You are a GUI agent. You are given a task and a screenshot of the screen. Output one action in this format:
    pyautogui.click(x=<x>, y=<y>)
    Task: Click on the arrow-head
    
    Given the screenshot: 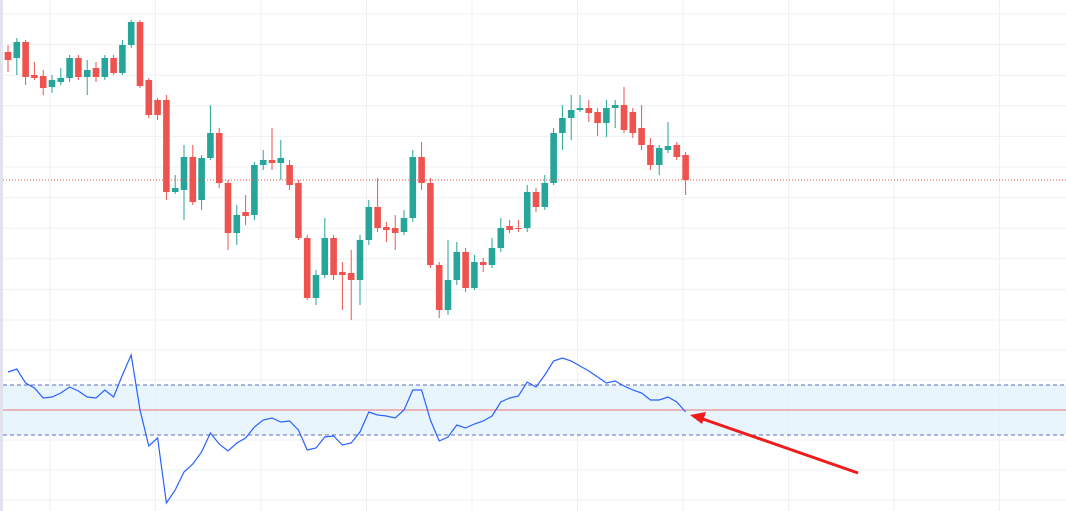 What is the action you would take?
    pyautogui.click(x=698, y=418)
    